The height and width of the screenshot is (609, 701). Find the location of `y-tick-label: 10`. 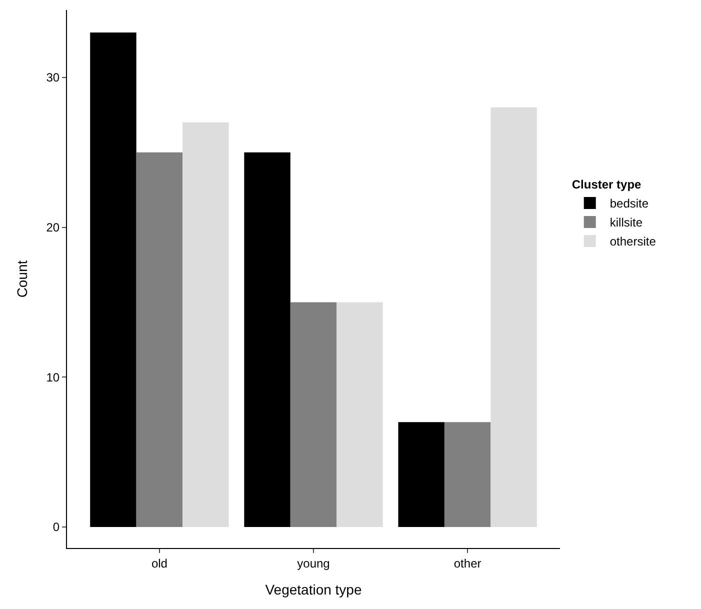

y-tick-label: 10 is located at coordinates (53, 377).